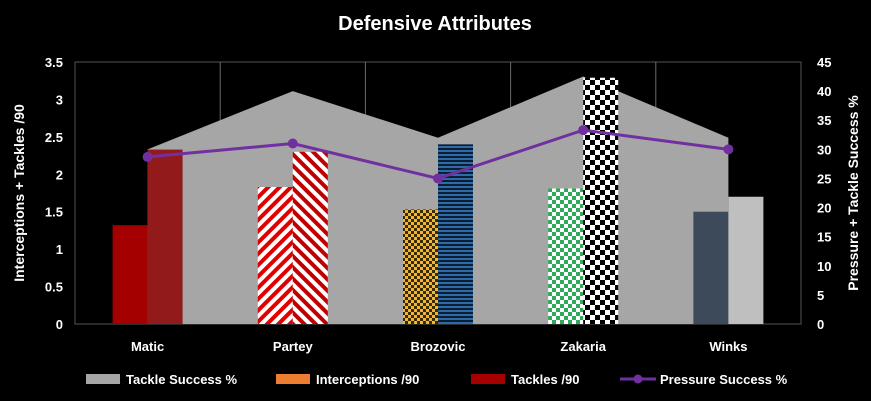 The width and height of the screenshot is (871, 401). Describe the element at coordinates (824, 62) in the screenshot. I see `y-right-tick-label: 45` at that location.